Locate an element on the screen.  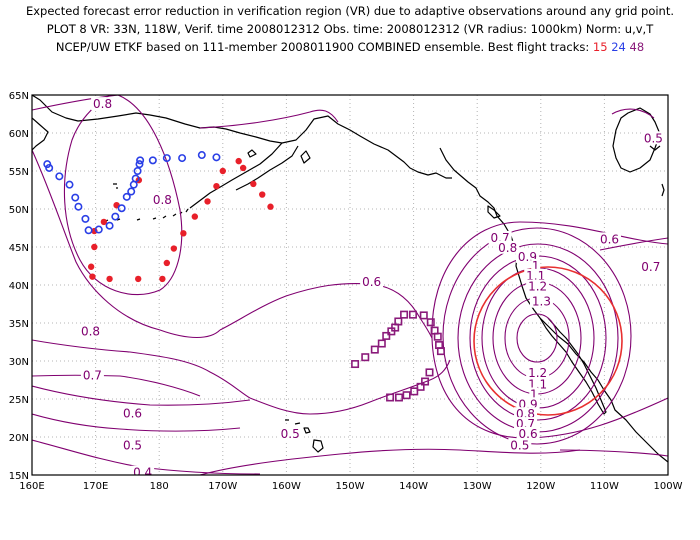
y-tick-label: 40N is located at coordinates (19, 286).